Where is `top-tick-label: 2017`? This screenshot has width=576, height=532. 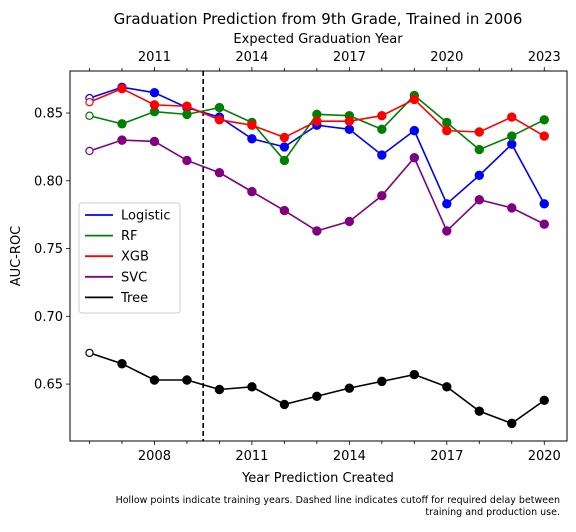 top-tick-label: 2017 is located at coordinates (349, 57).